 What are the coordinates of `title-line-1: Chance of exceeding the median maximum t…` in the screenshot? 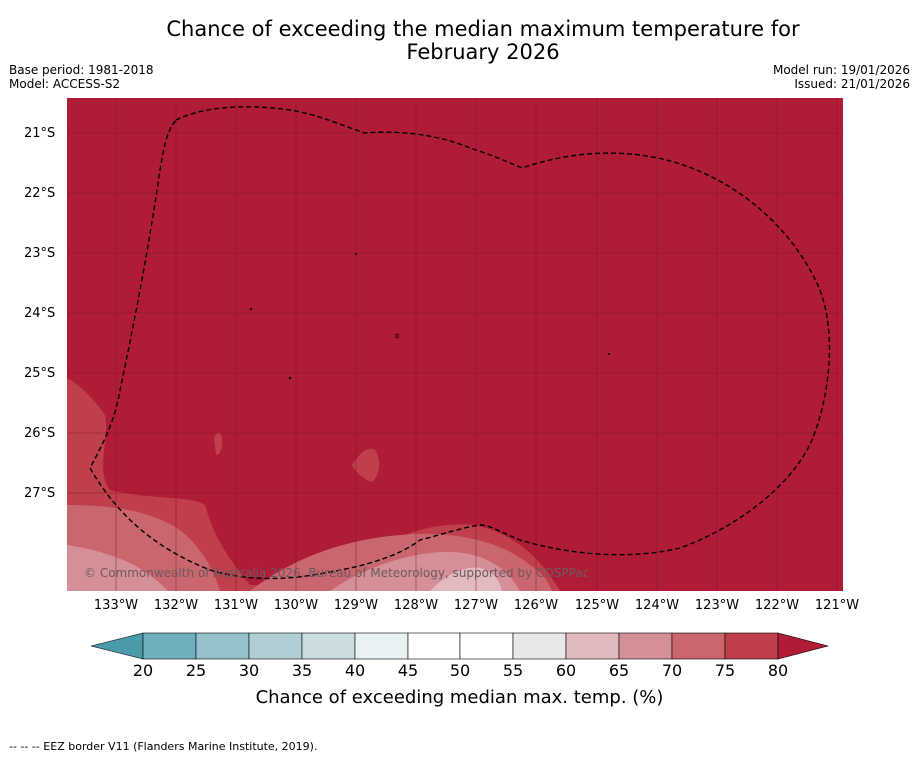 It's located at (483, 29).